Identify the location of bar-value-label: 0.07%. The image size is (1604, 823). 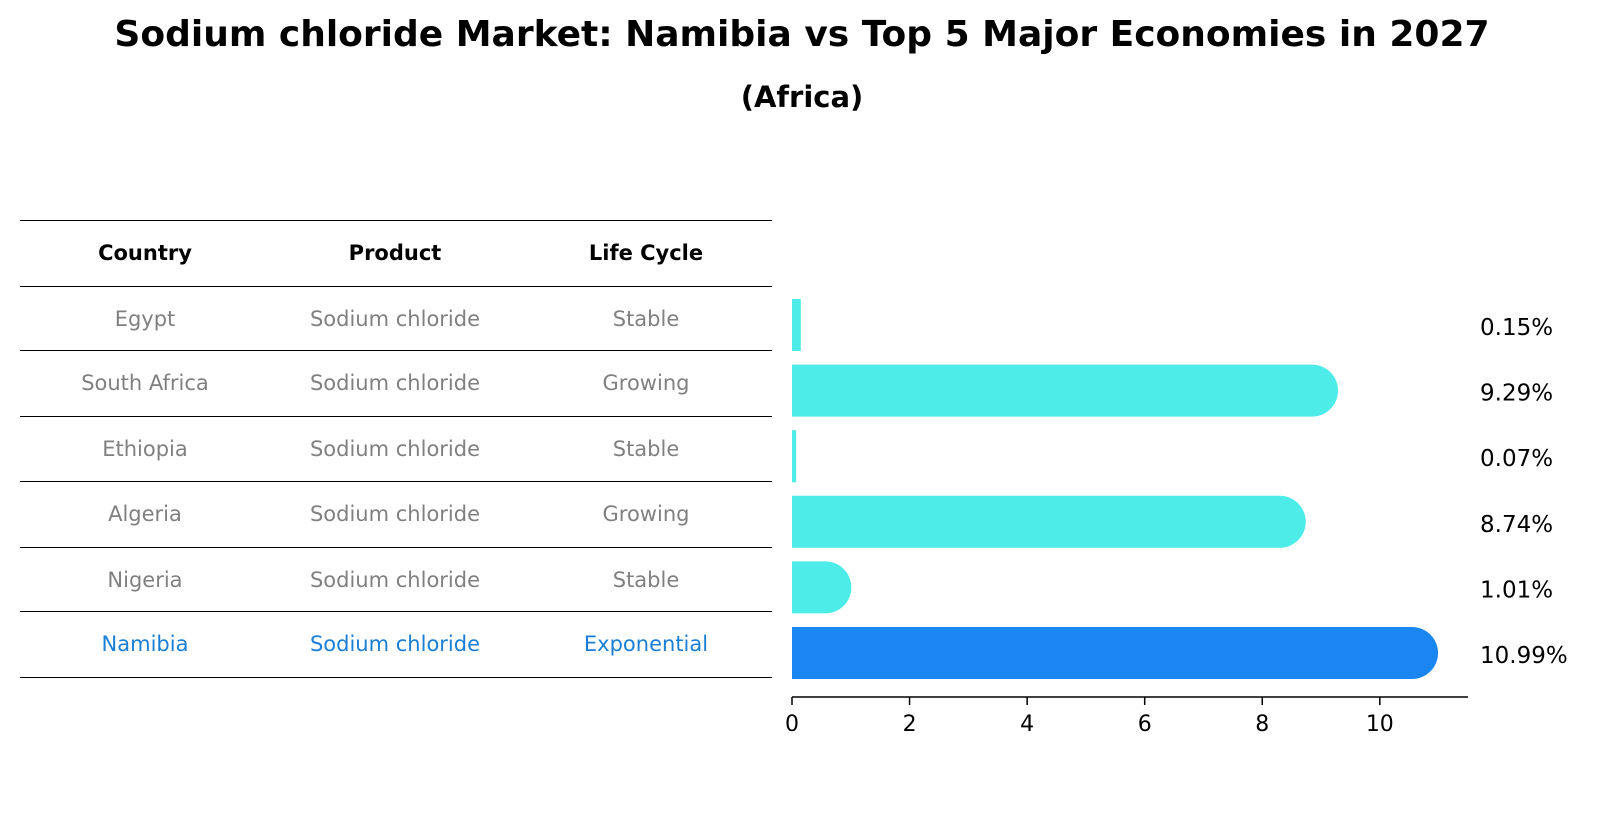
(1516, 459).